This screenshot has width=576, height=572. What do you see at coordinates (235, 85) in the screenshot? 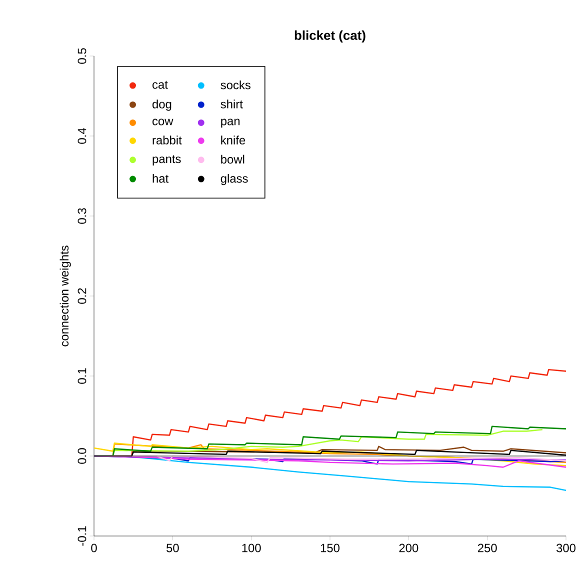
I see `legend-label: socks` at bounding box center [235, 85].